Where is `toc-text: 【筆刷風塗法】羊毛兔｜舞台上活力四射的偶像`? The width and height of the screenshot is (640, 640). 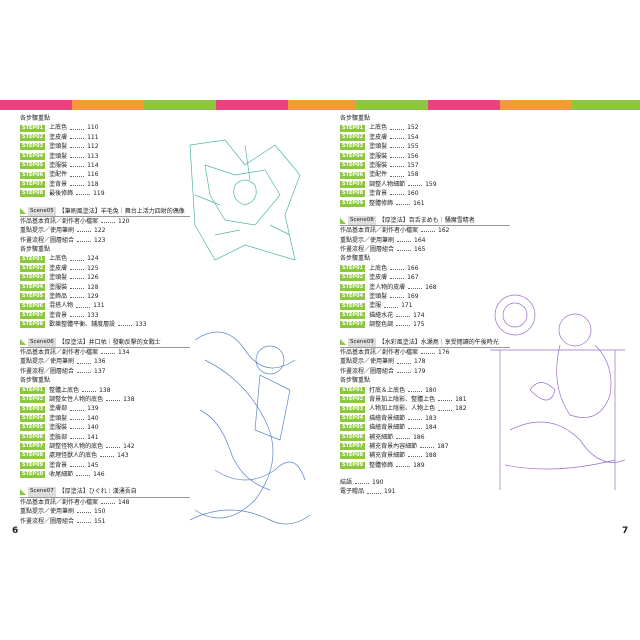 toc-text: 【筆刷風塗法】羊毛兔｜舞台上活力四射的偶像 is located at coordinates (121, 211).